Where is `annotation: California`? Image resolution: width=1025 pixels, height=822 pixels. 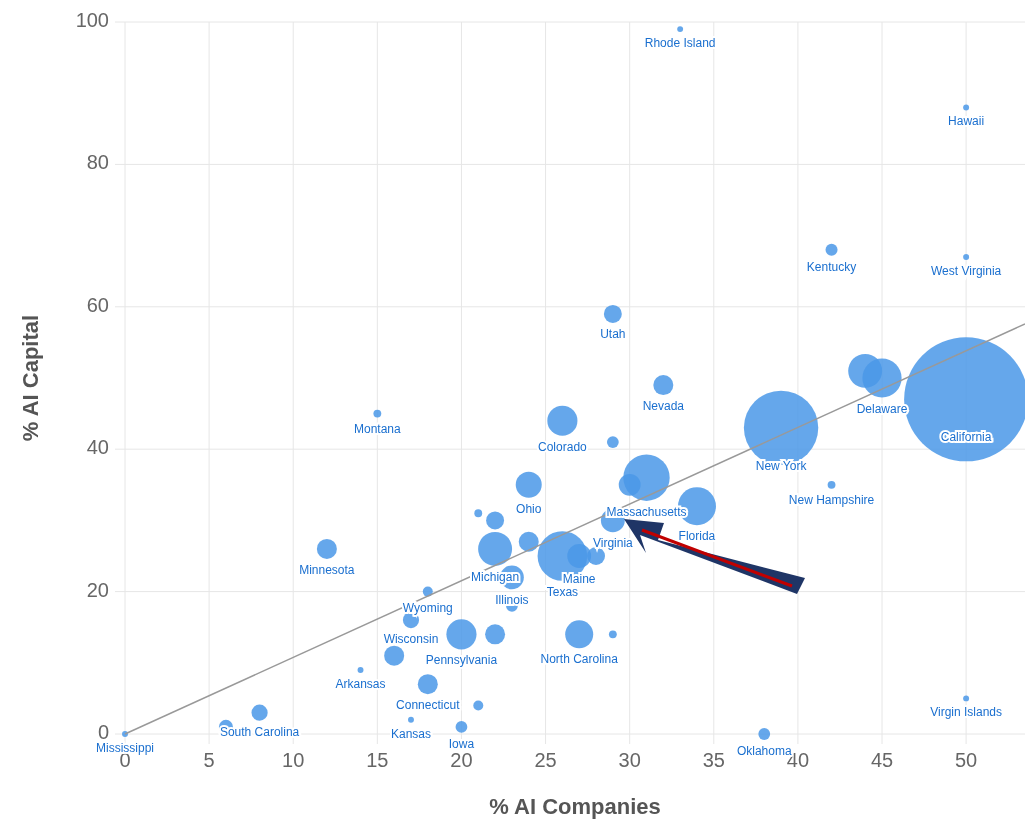
annotation: California is located at coordinates (966, 437).